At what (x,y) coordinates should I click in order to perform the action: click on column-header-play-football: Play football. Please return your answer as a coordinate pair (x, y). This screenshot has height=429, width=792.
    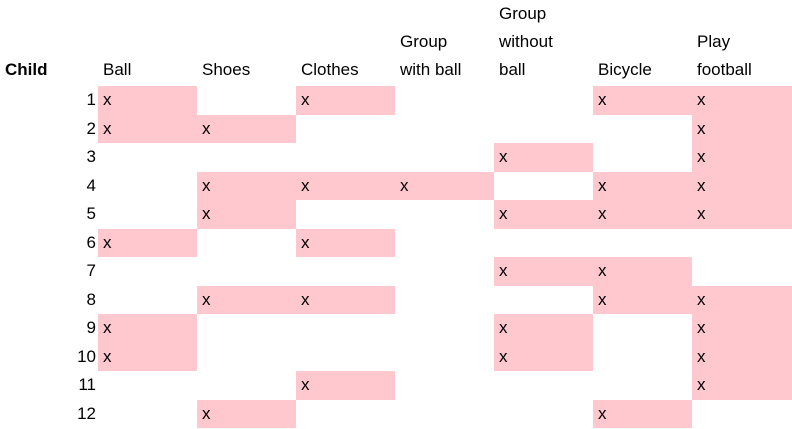
    Looking at the image, I should click on (742, 43).